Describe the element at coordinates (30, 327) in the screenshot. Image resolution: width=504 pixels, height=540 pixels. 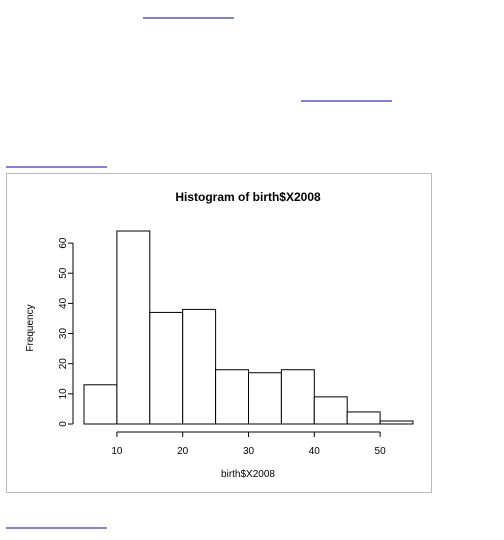
I see `y-axis-label: Frequency` at that location.